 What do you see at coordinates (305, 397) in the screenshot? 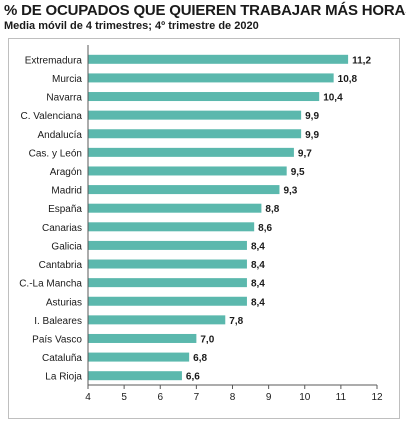
I see `x-tick-label: 10` at bounding box center [305, 397].